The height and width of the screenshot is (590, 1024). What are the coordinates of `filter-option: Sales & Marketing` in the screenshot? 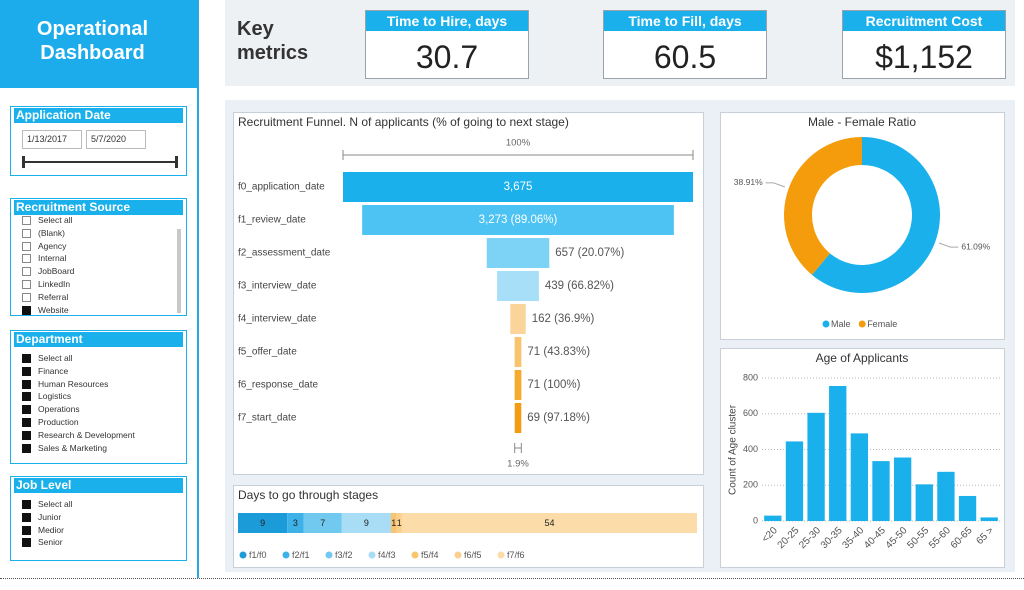 It's located at (72, 447).